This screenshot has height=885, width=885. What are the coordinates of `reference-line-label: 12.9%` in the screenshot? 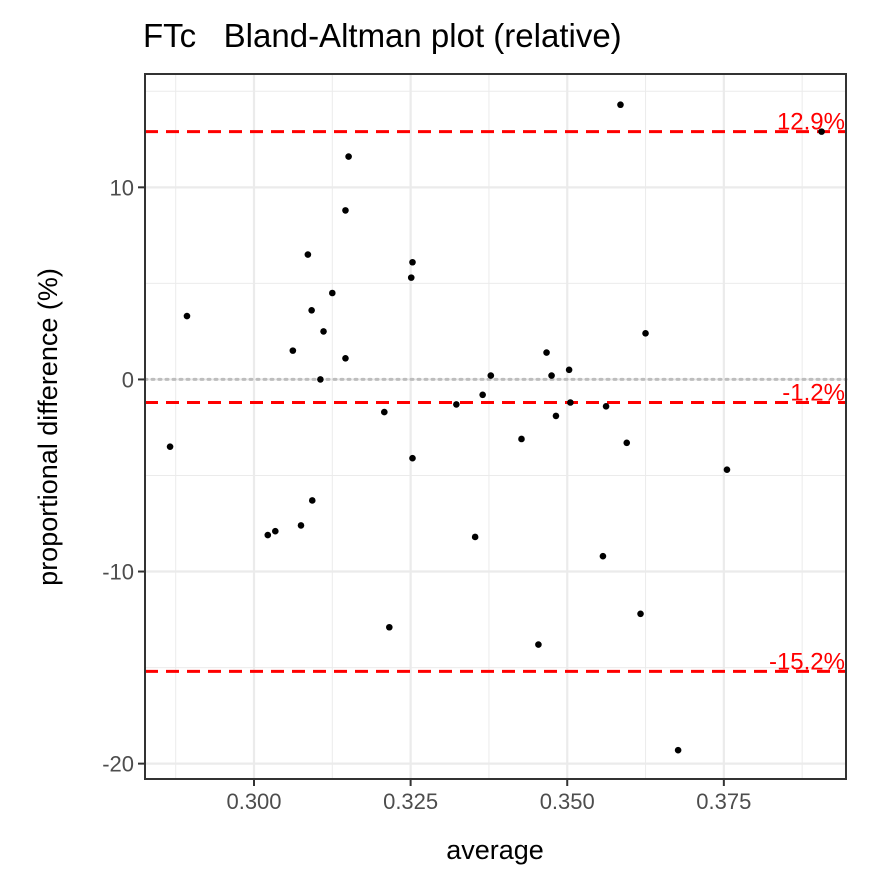 It's located at (811, 122).